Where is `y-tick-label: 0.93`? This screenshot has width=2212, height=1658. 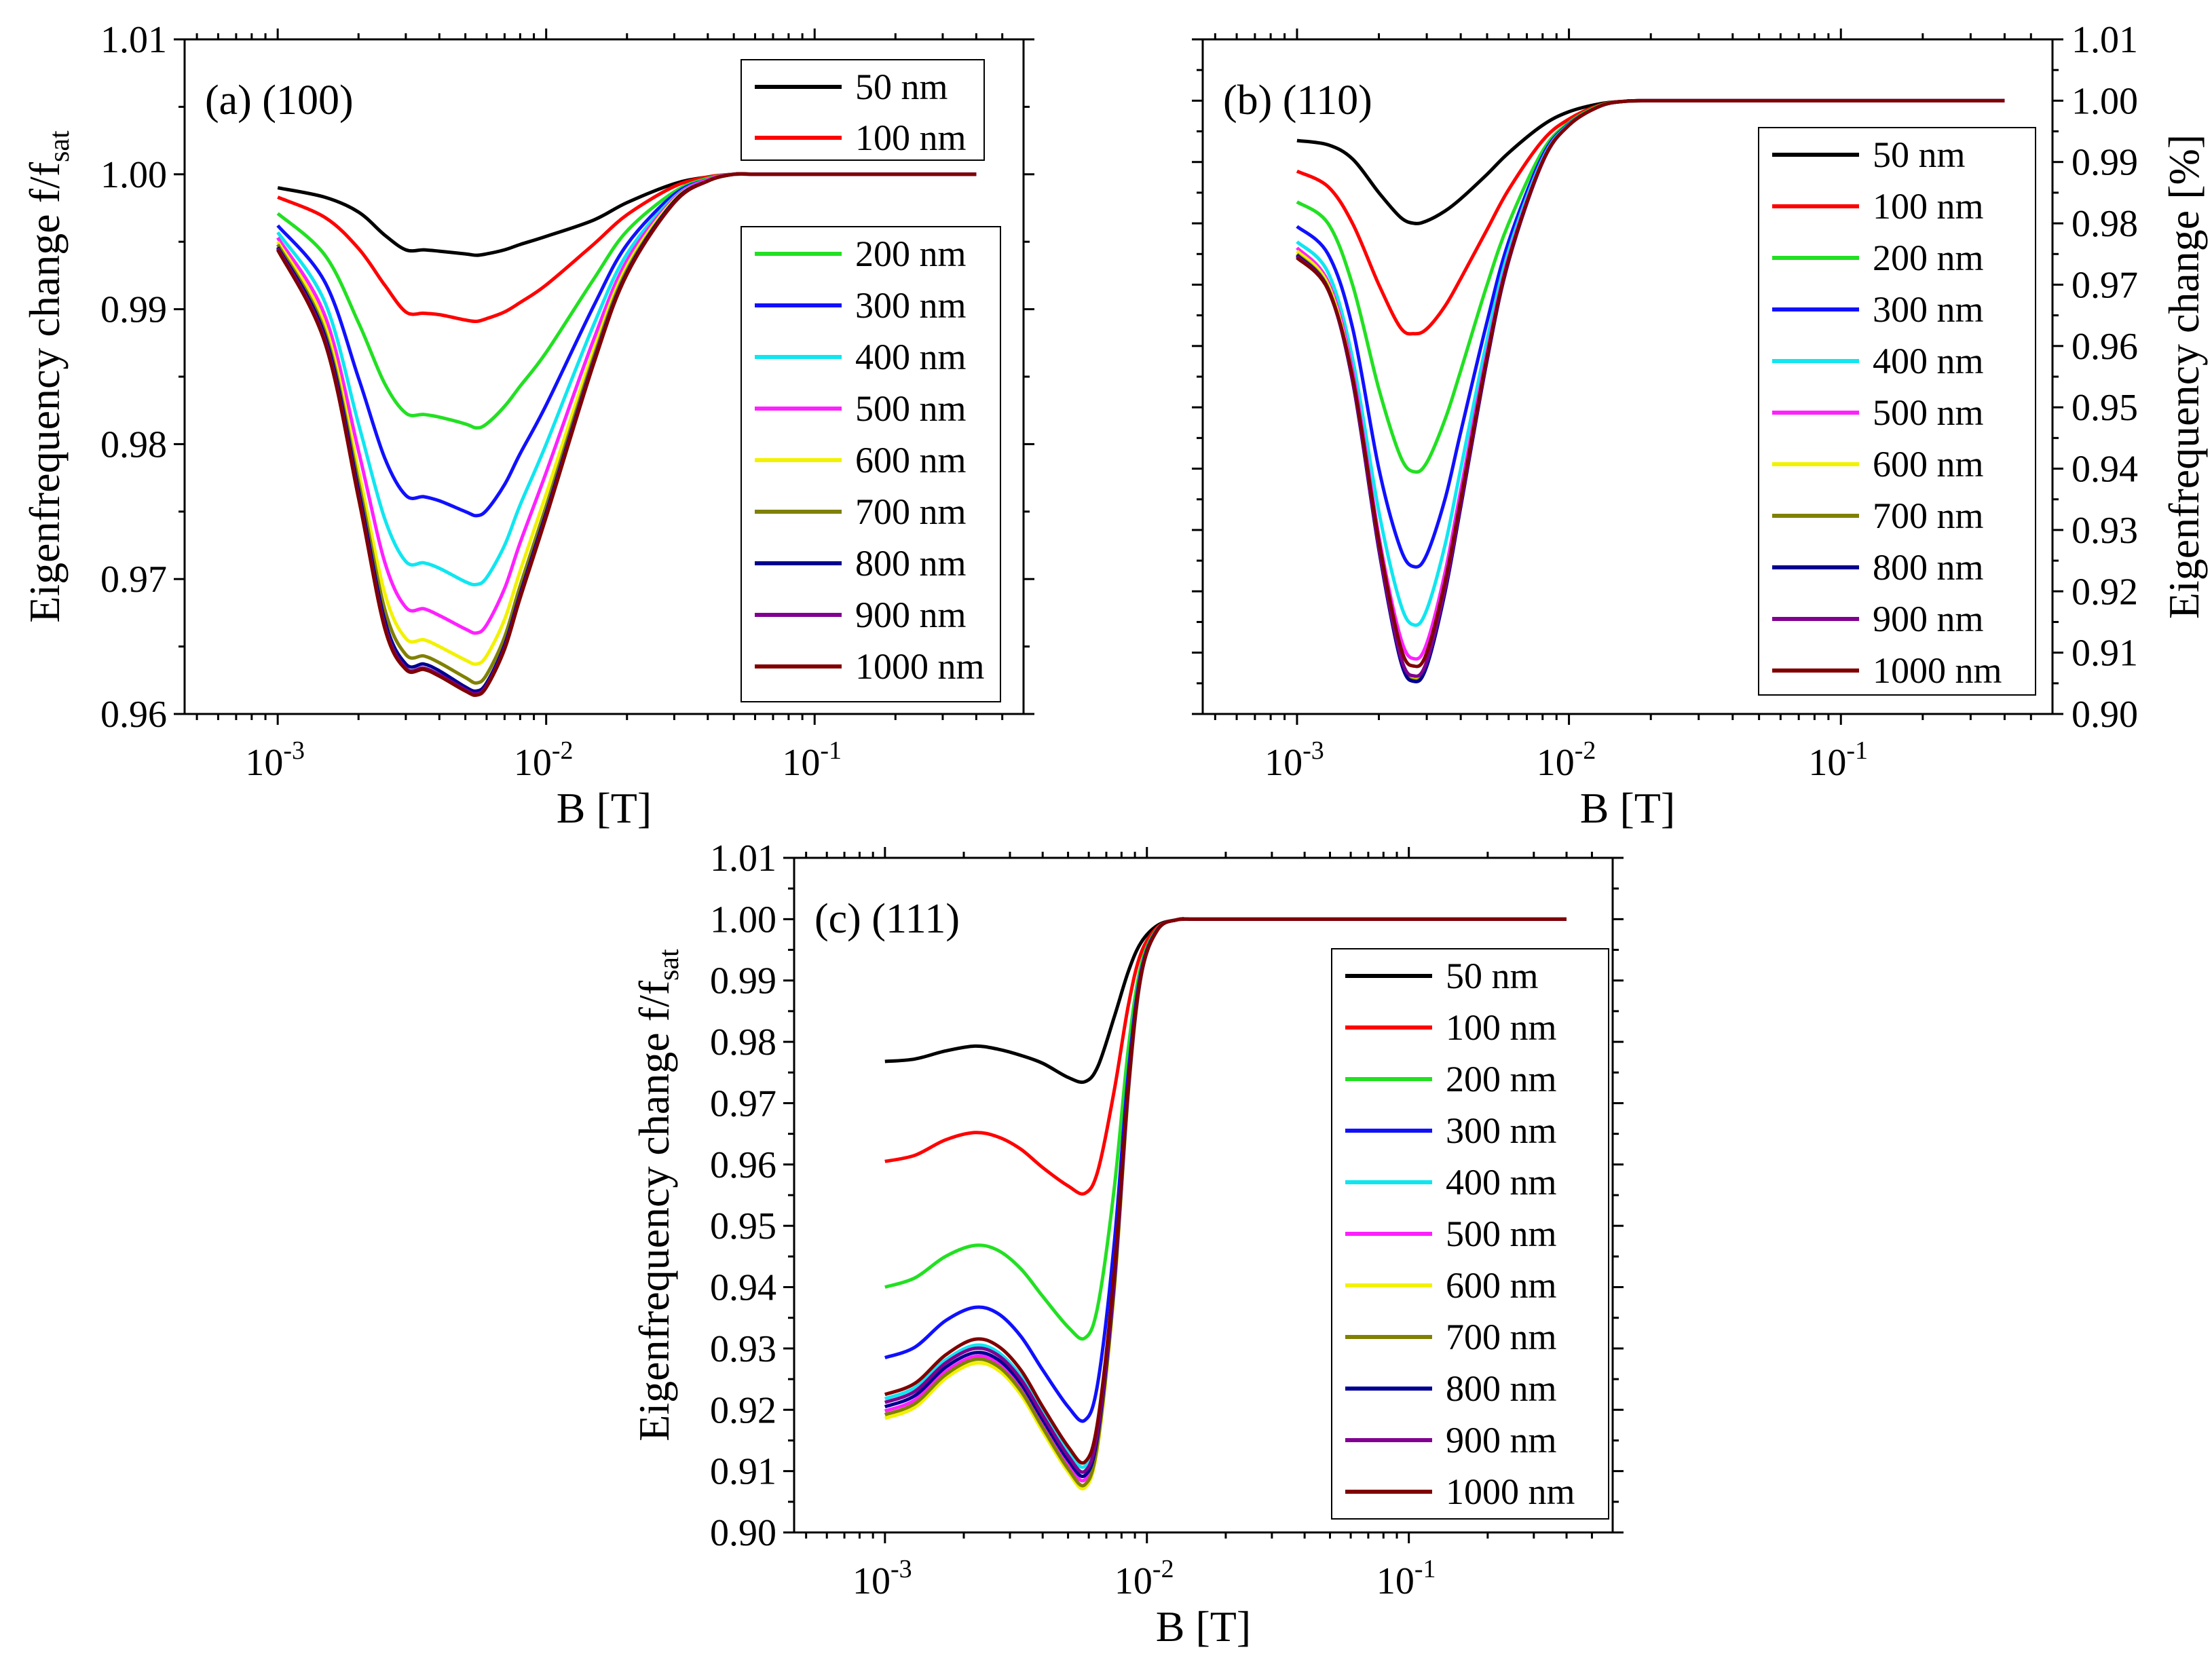 y-tick-label: 0.93 is located at coordinates (743, 1349).